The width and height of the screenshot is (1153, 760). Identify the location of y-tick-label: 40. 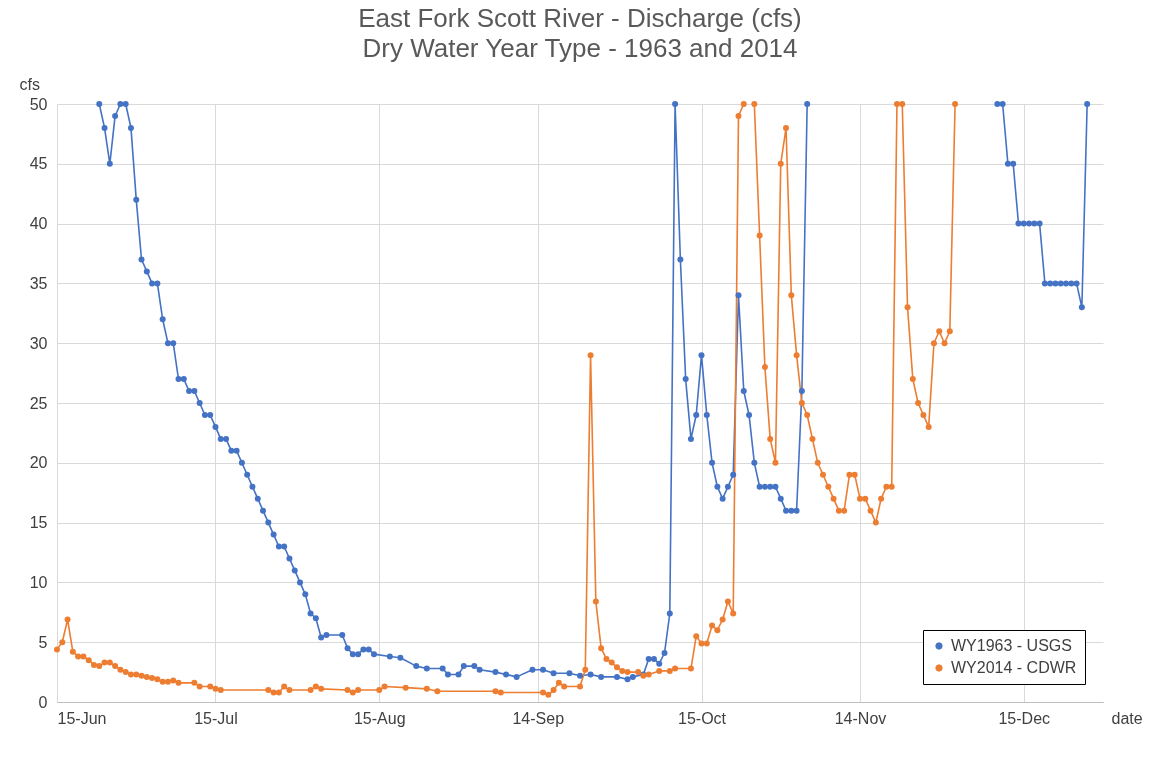
(38, 224).